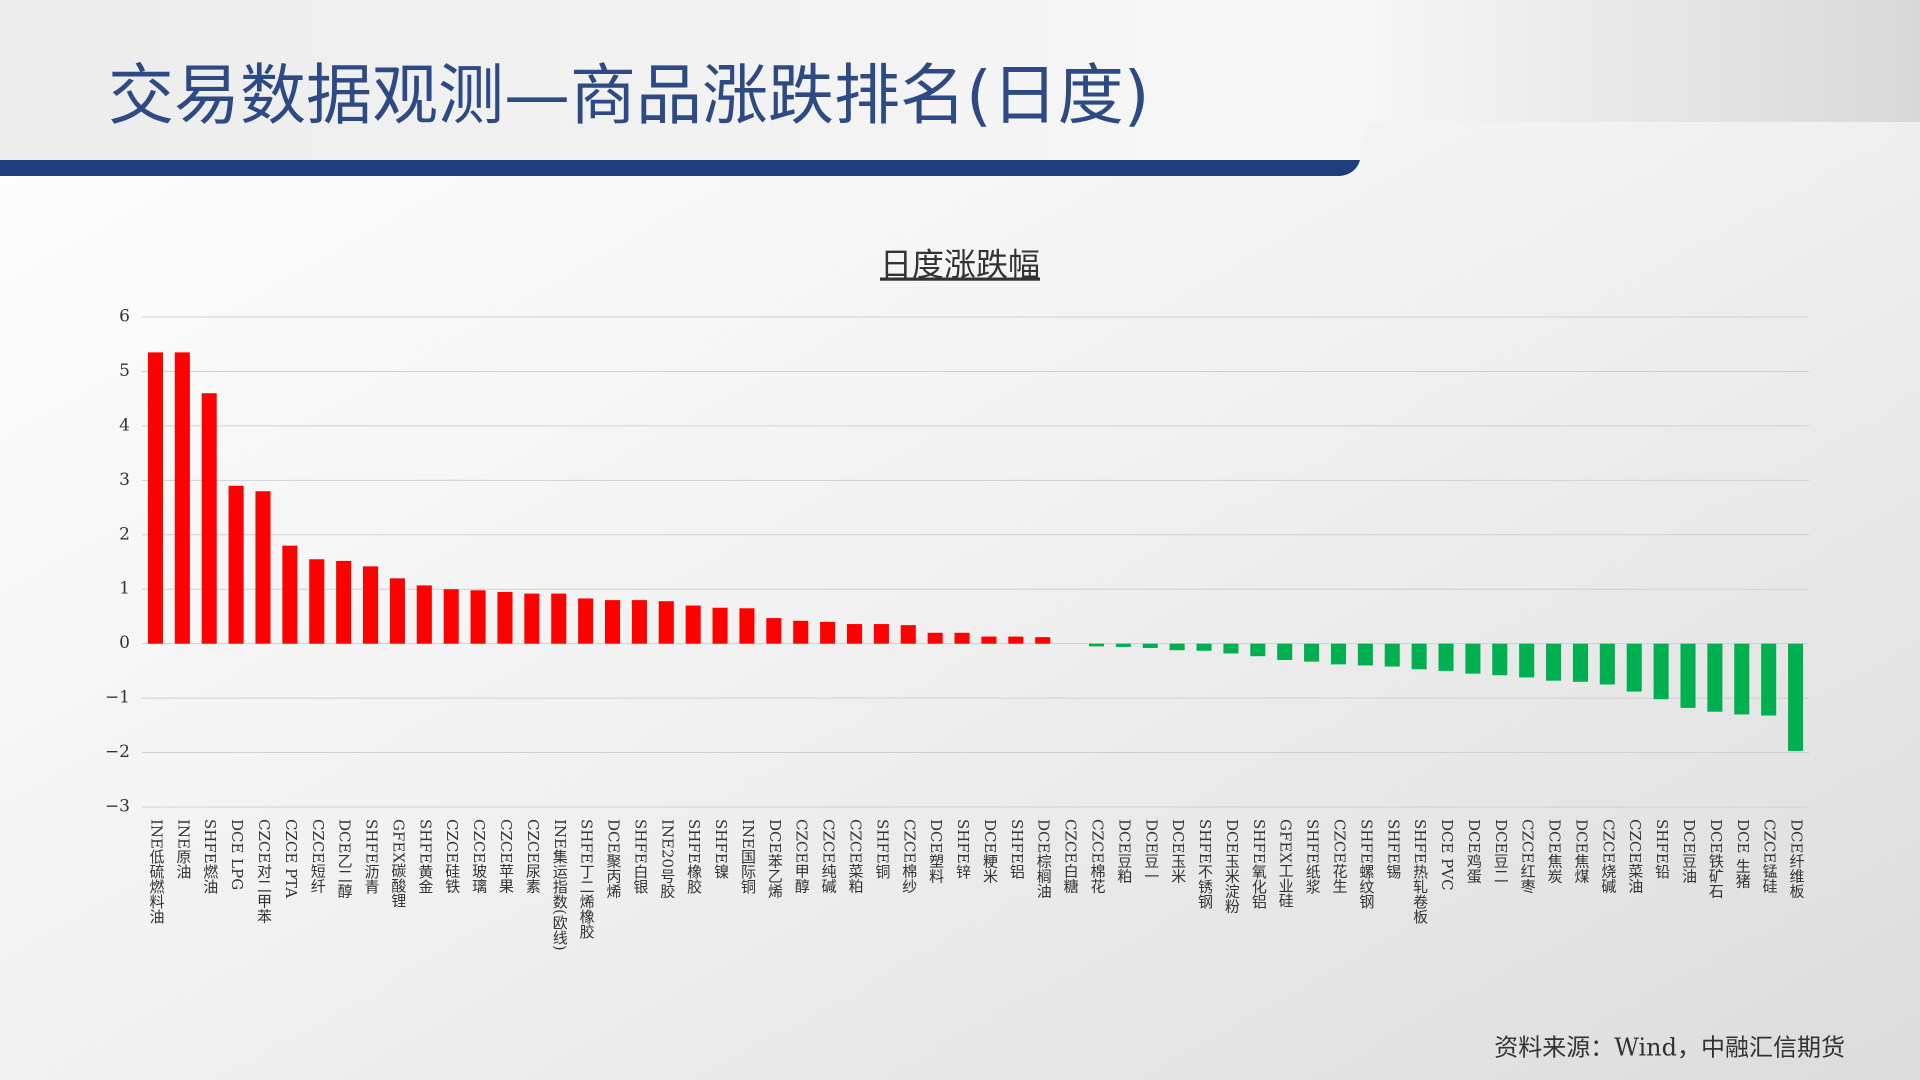 The width and height of the screenshot is (1920, 1080). Describe the element at coordinates (748, 857) in the screenshot. I see `x-tick-label: INE国际铜` at that location.